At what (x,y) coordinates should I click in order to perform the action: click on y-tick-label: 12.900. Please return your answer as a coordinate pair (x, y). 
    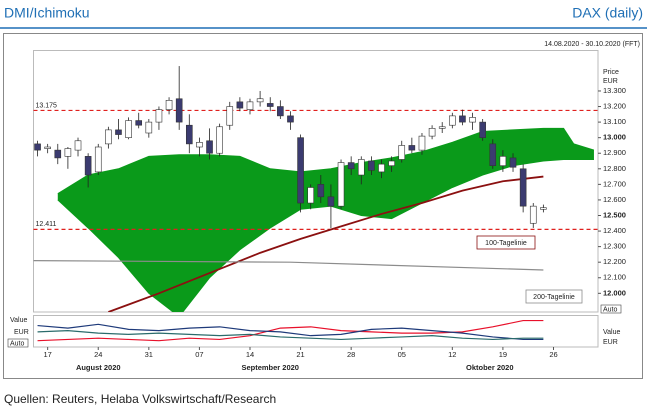
    Looking at the image, I should click on (614, 152).